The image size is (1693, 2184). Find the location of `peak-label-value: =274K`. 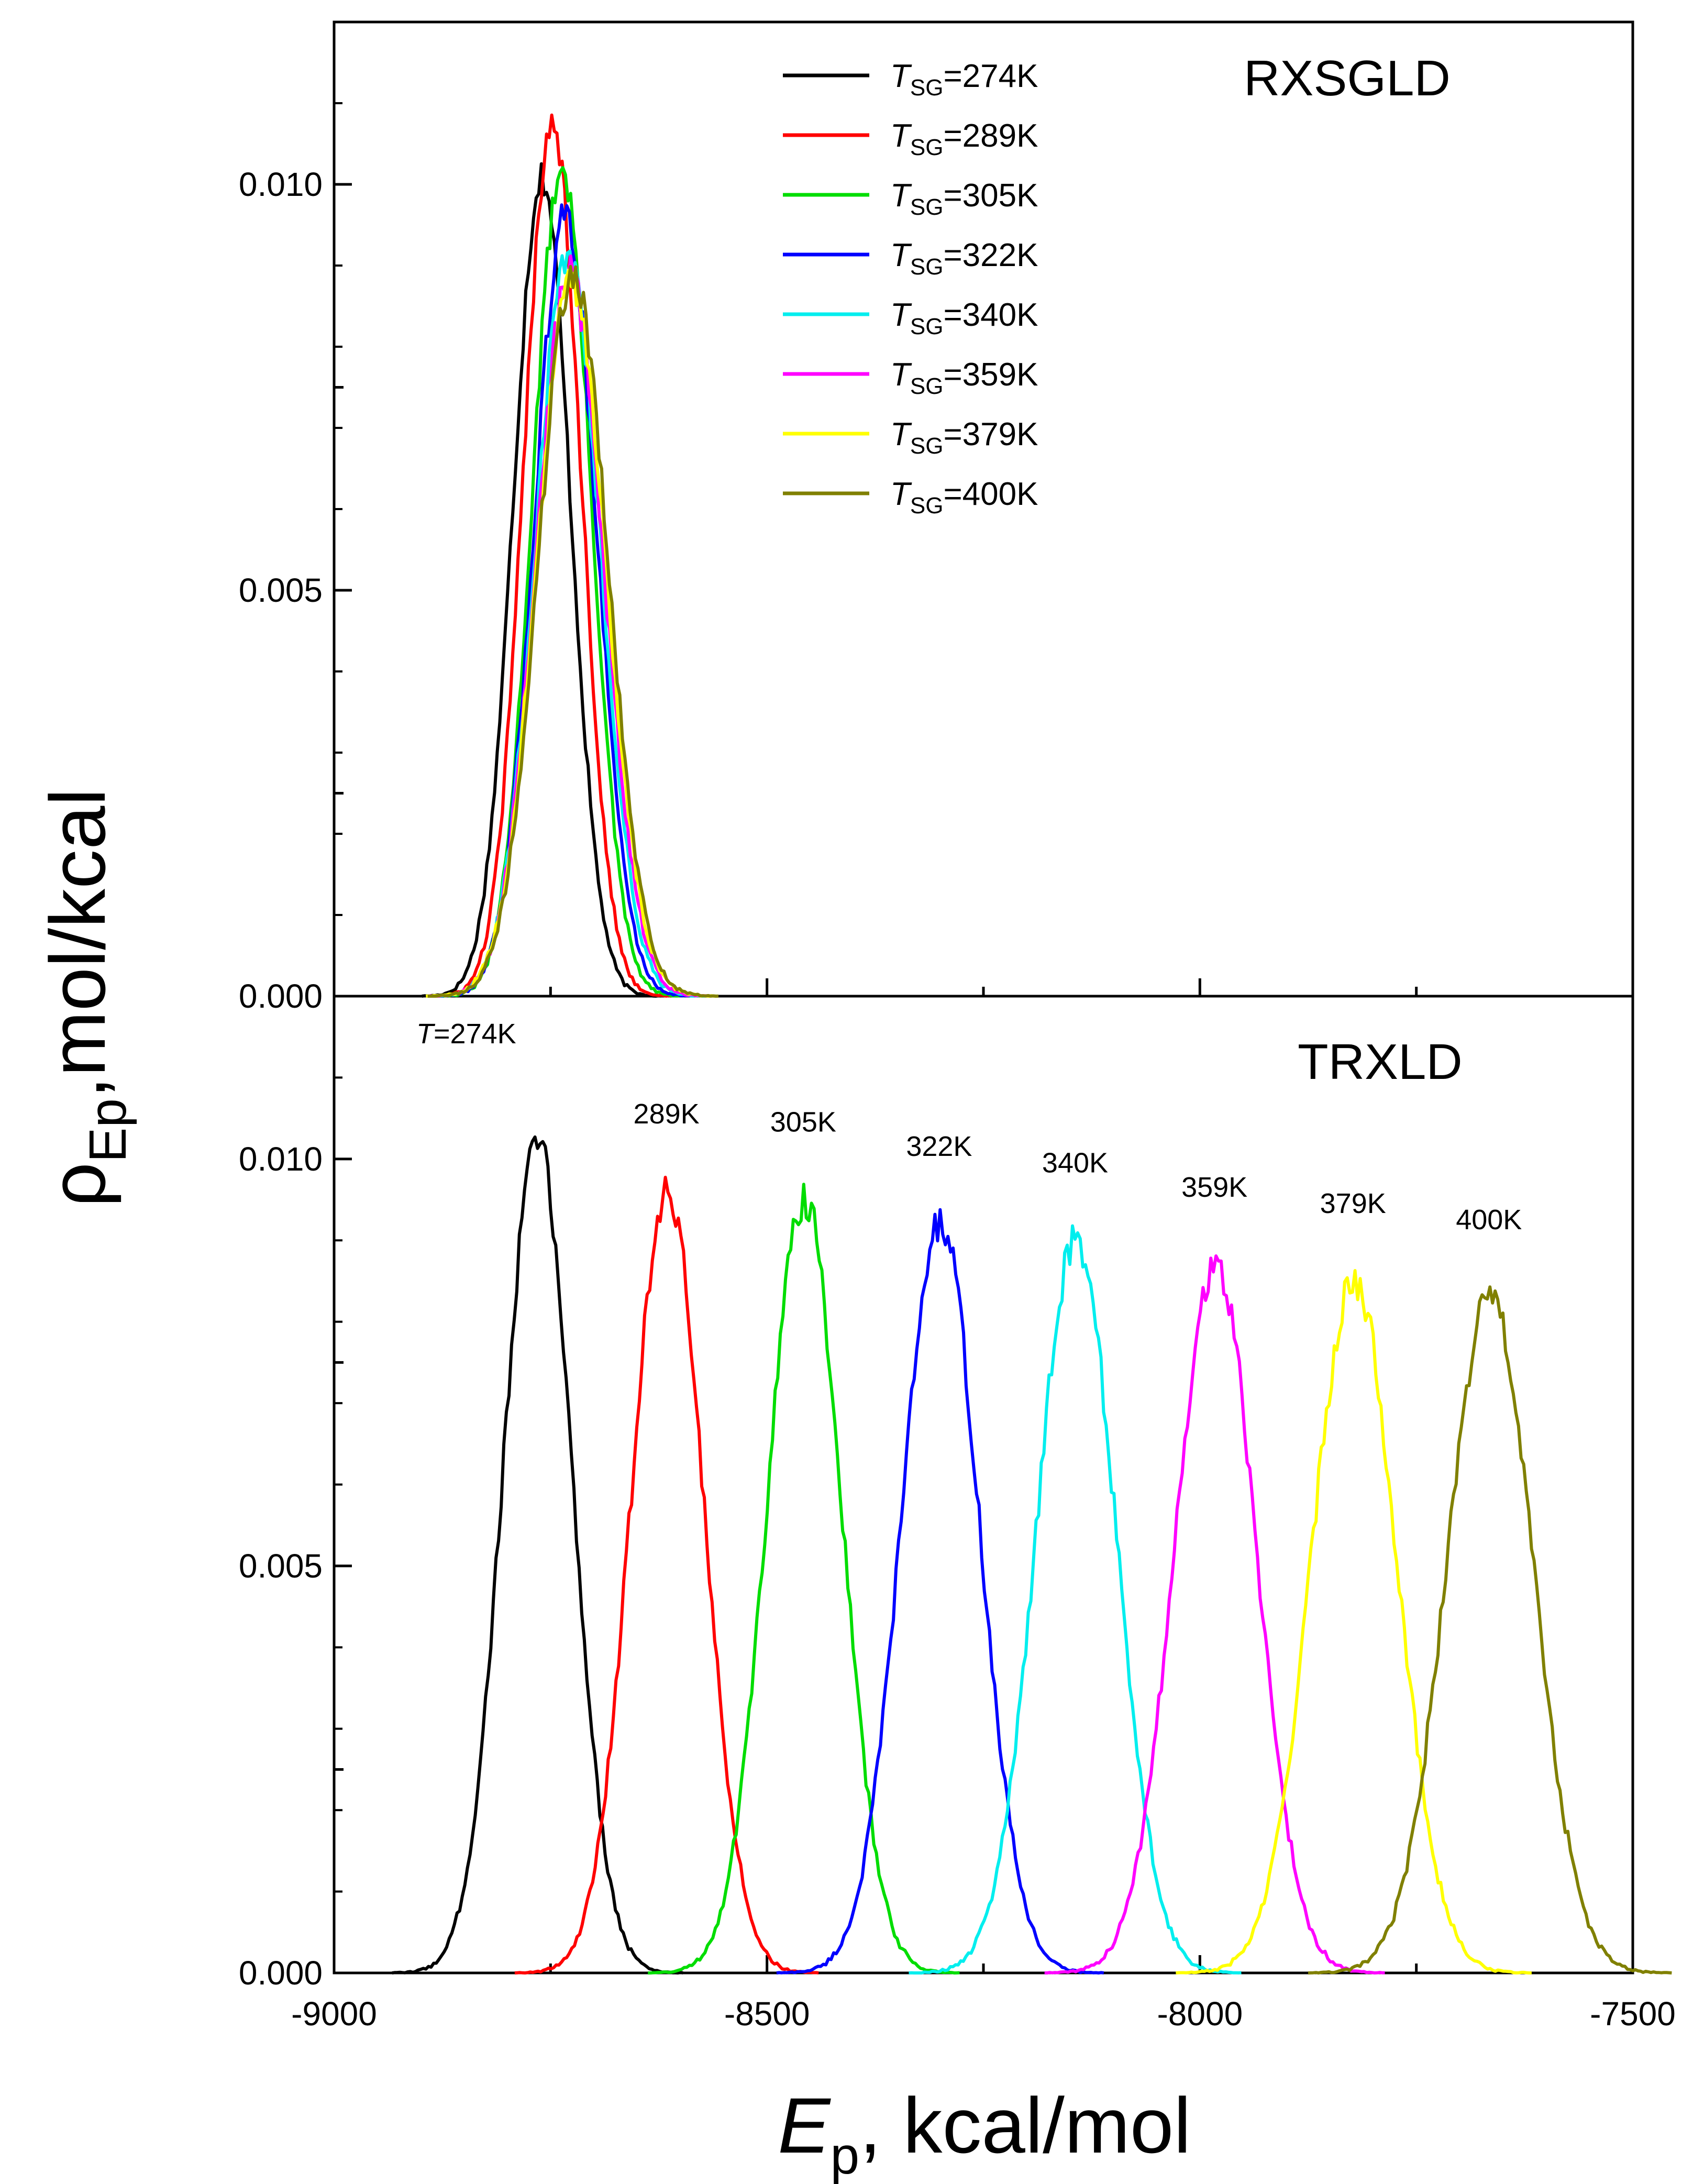

peak-label-value: =274K is located at coordinates (475, 1034).